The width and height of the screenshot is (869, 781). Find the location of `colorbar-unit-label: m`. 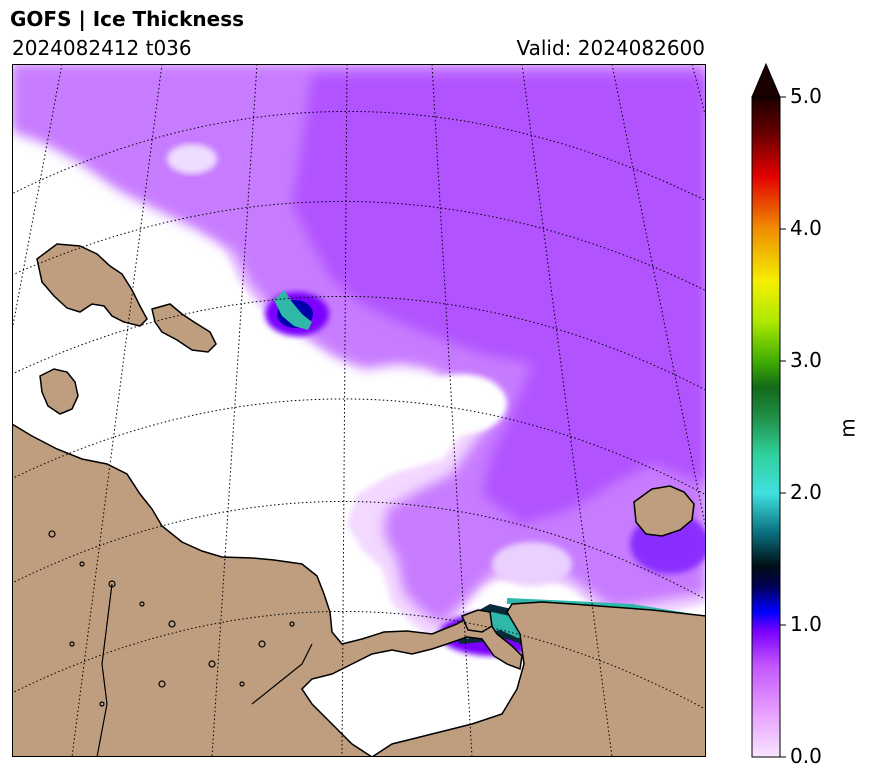

colorbar-unit-label: m is located at coordinates (847, 428).